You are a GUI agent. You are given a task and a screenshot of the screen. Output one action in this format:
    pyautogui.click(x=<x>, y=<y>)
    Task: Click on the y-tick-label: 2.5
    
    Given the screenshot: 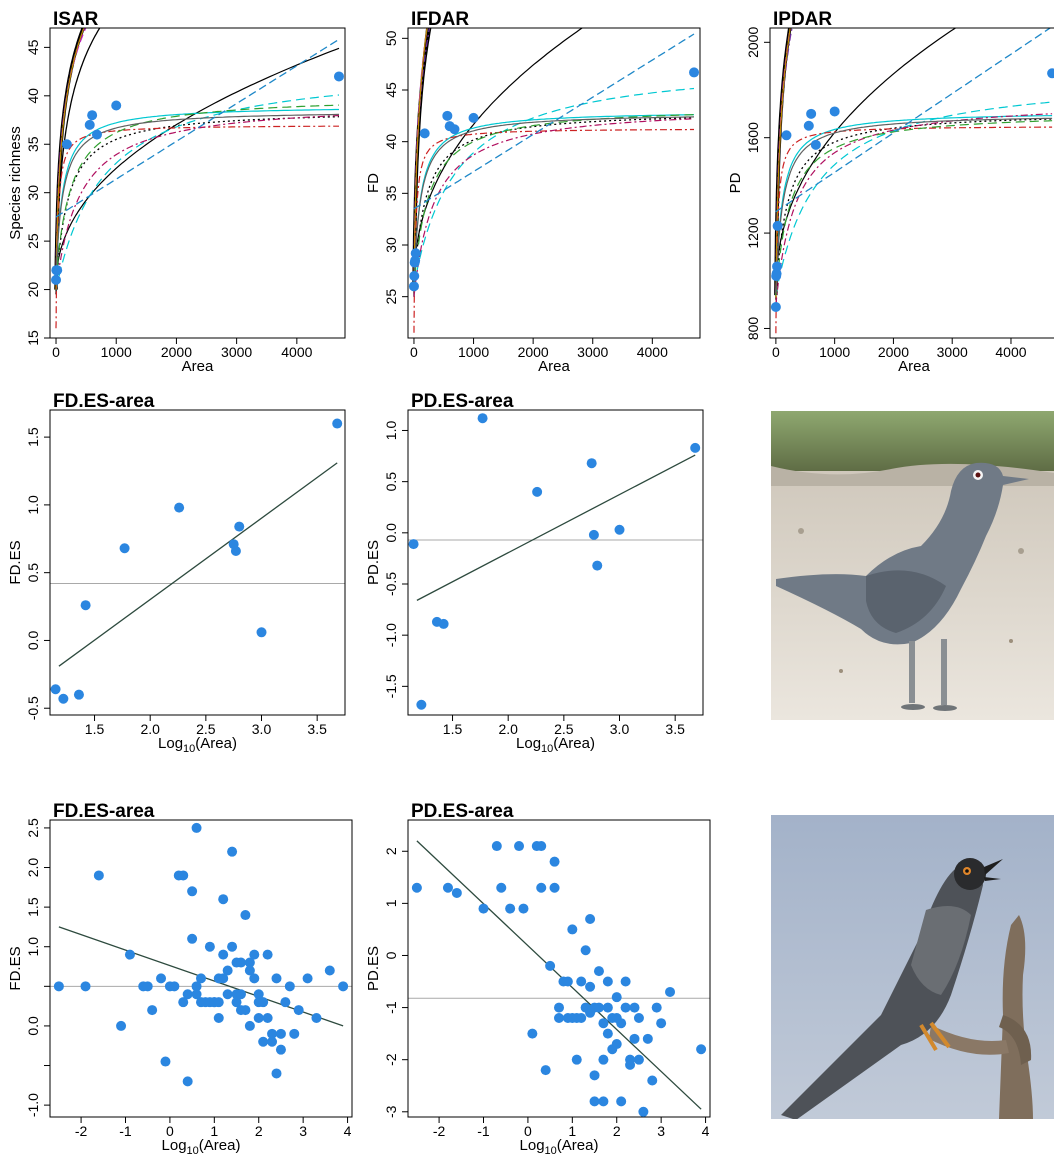 What is the action you would take?
    pyautogui.click(x=33, y=828)
    